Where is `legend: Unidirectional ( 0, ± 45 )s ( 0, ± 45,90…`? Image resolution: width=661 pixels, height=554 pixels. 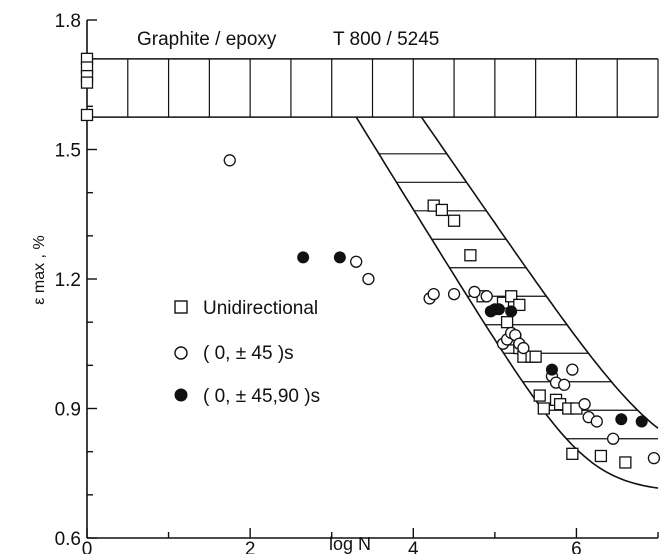
legend: Unidirectional ( 0, ± 45 )s ( 0, ± 45,90… is located at coordinates (247, 352).